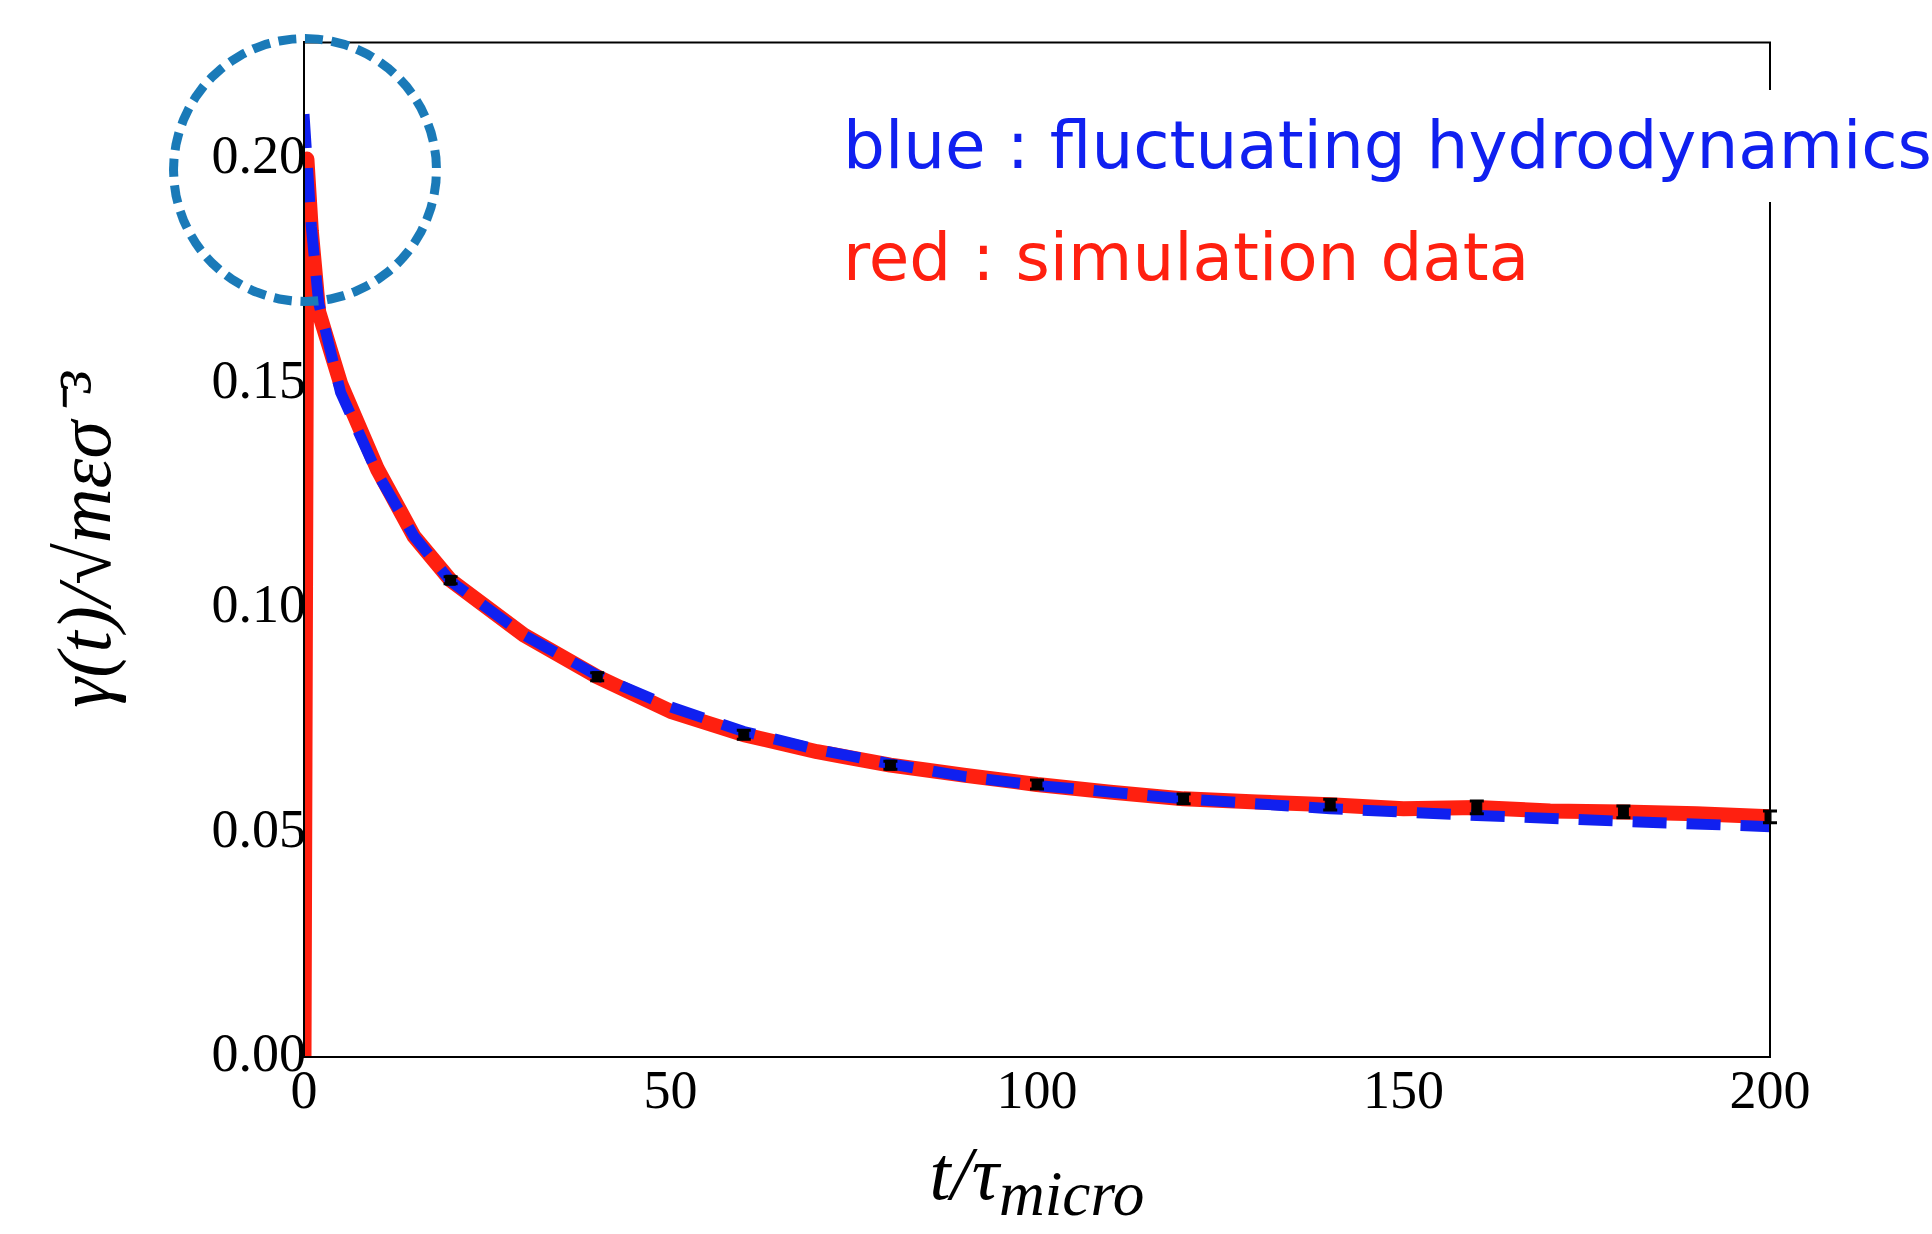 Image resolution: width=1932 pixels, height=1234 pixels. I want to click on x-tick-label: 150, so click(1403, 1090).